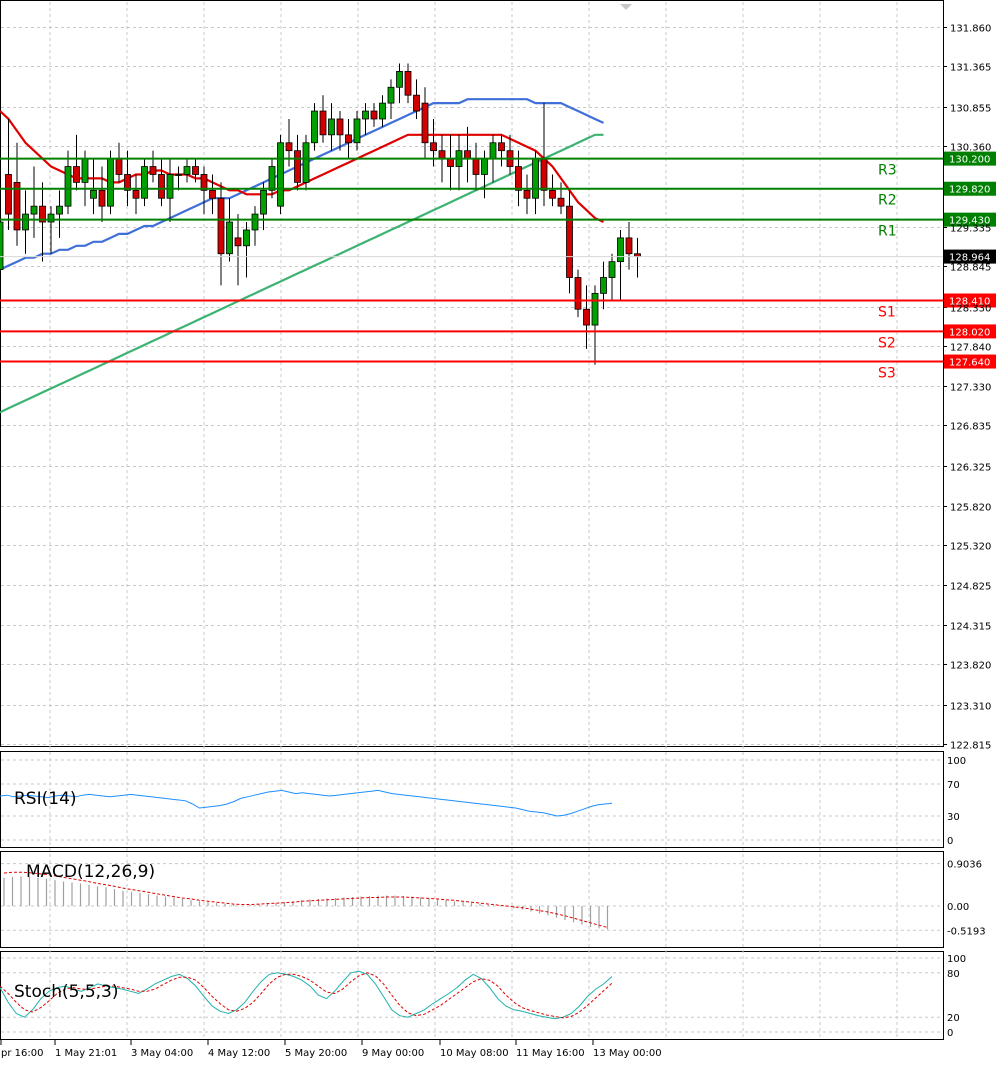  What do you see at coordinates (305, 899) in the screenshot?
I see `macd-signal-line` at bounding box center [305, 899].